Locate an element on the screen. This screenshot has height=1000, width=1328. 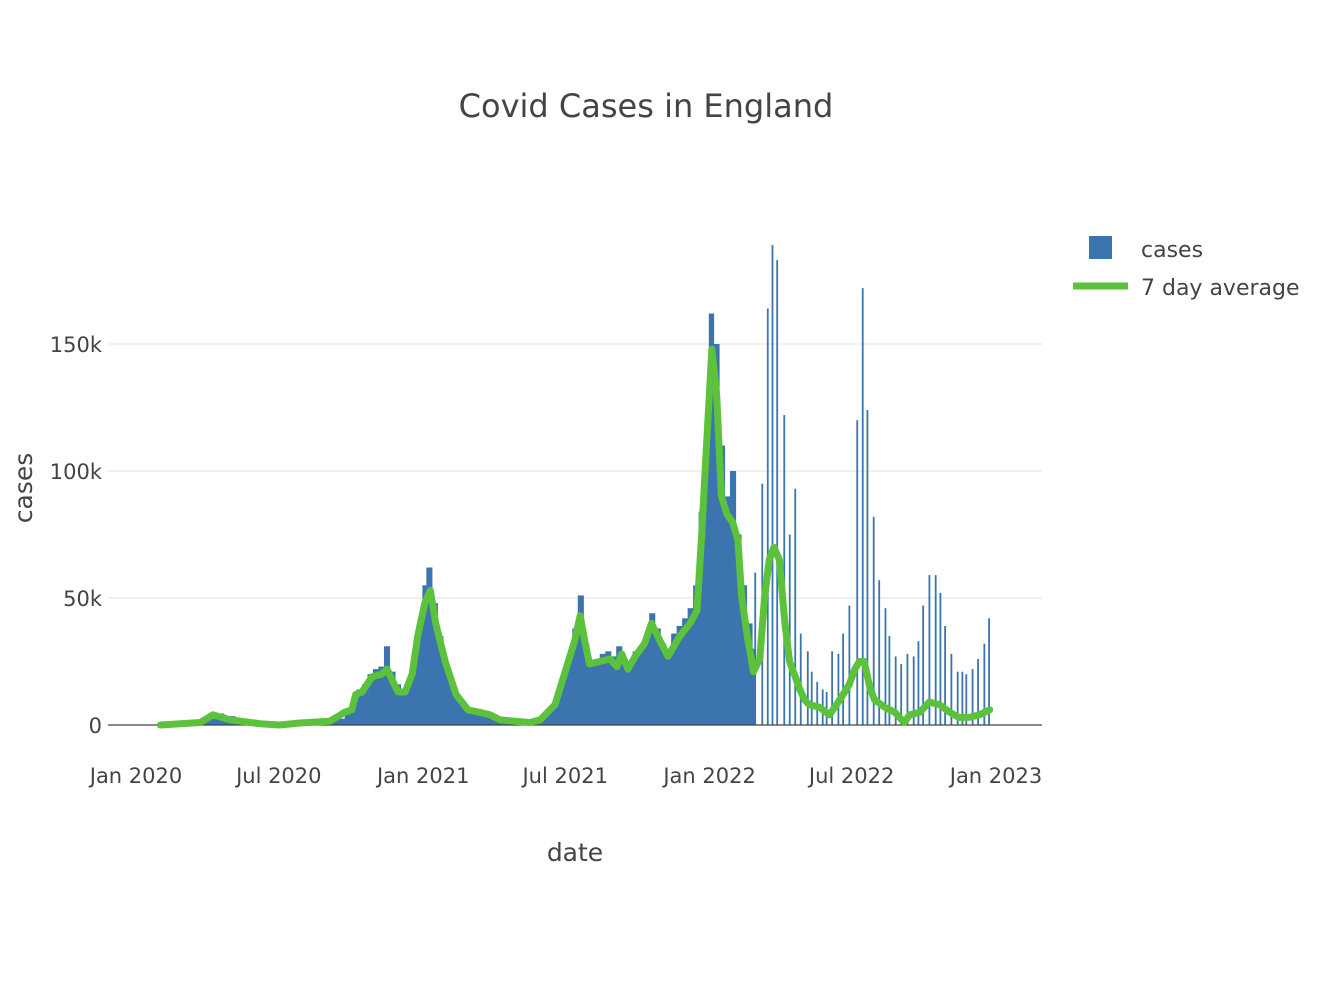
y-tick-label: 50k is located at coordinates (83, 599).